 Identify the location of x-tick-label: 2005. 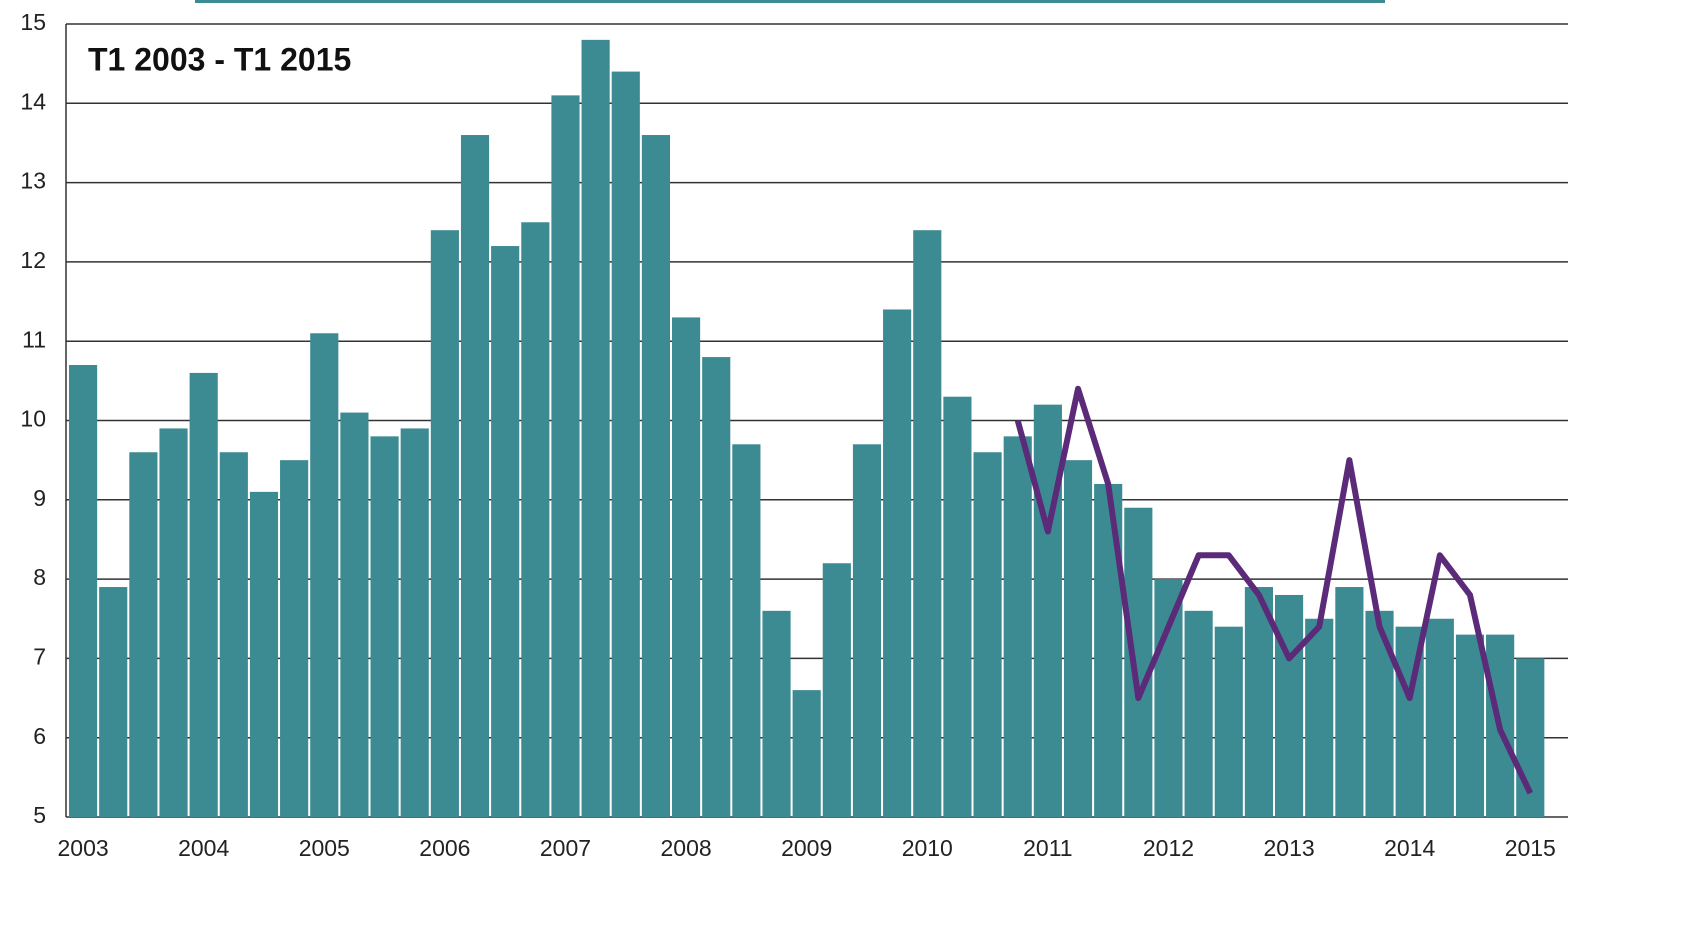
(324, 848).